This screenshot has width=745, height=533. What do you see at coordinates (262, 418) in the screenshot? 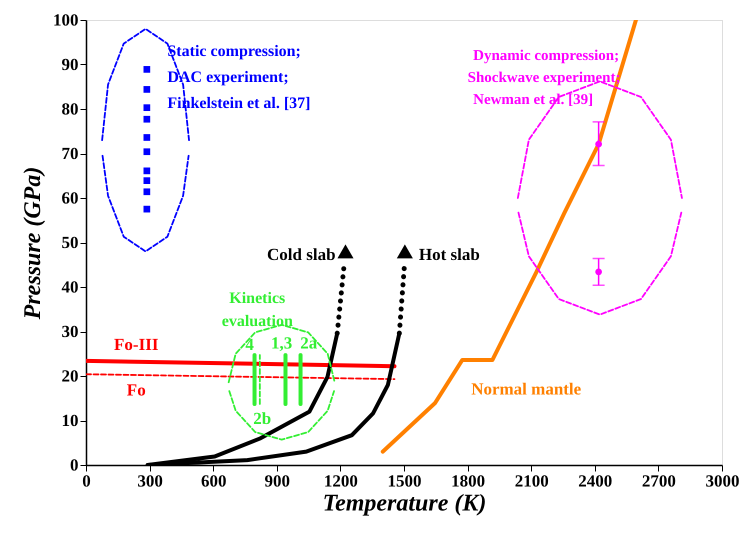
I see `series-label: 2b` at bounding box center [262, 418].